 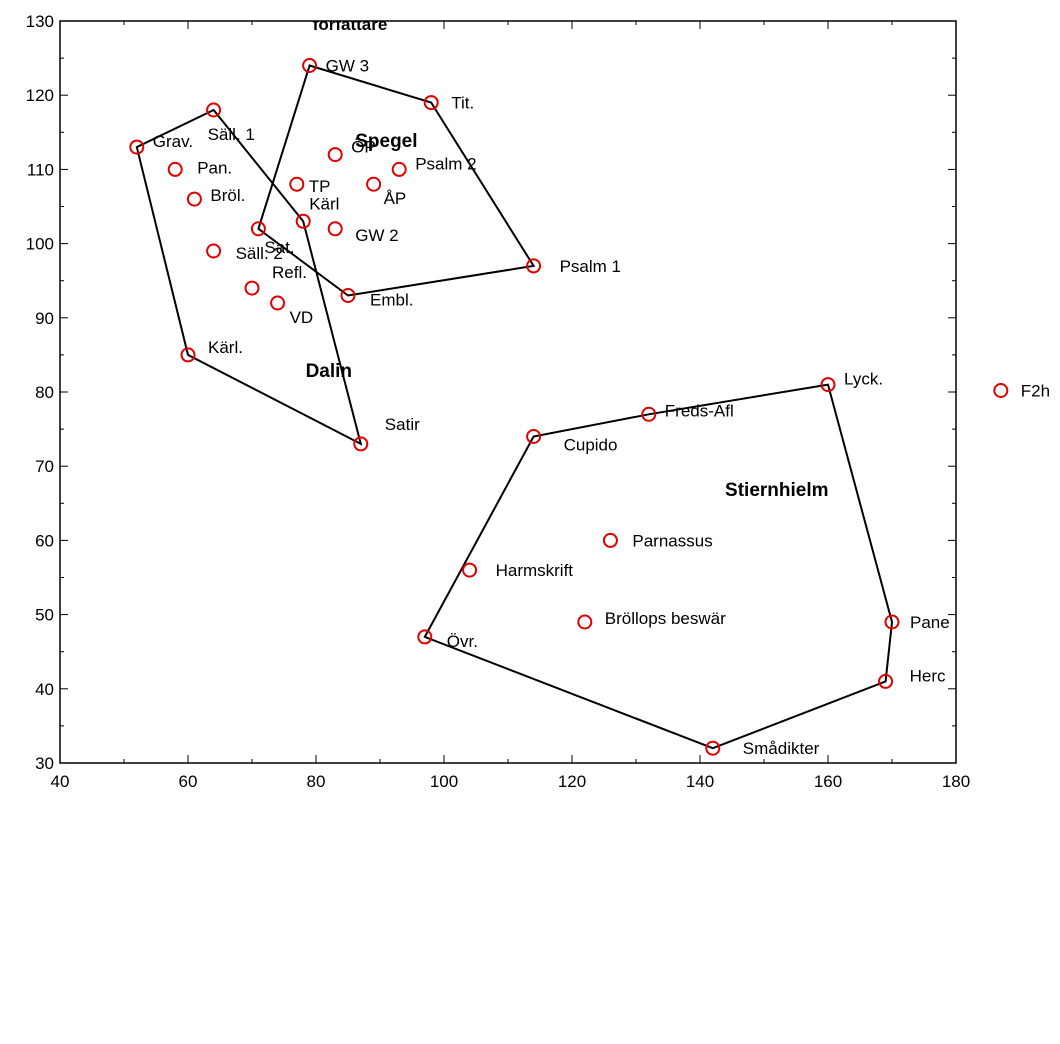 What do you see at coordinates (249, 277) in the screenshot?
I see `hull-dalin` at bounding box center [249, 277].